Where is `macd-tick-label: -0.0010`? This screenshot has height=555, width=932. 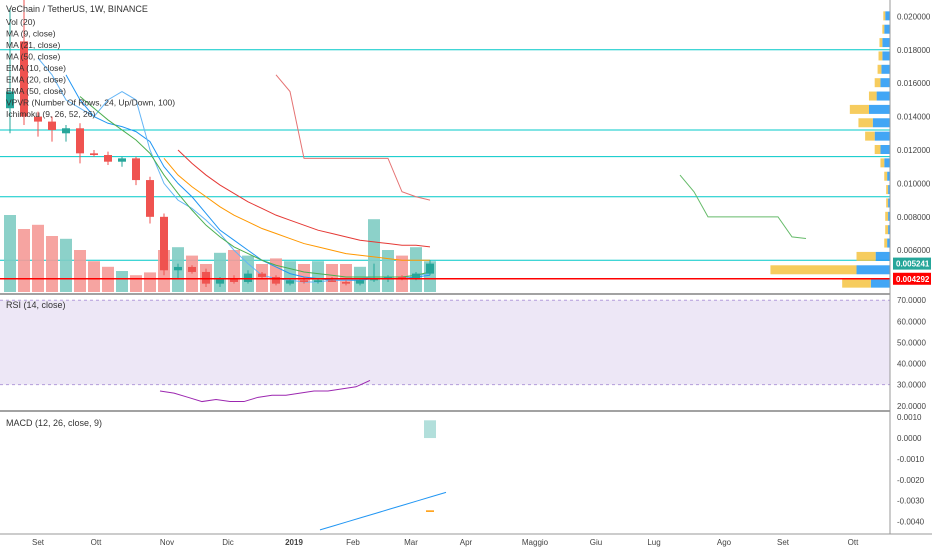
macd-tick-label: -0.0010 is located at coordinates (911, 459).